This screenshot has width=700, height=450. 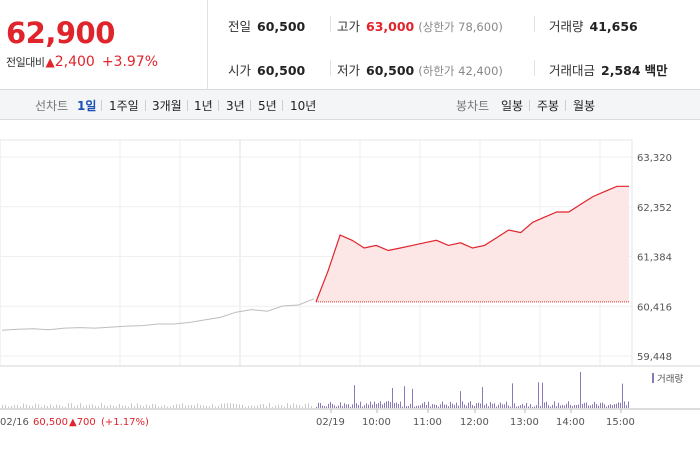 I want to click on change-percent: +3.97%, so click(x=130, y=62).